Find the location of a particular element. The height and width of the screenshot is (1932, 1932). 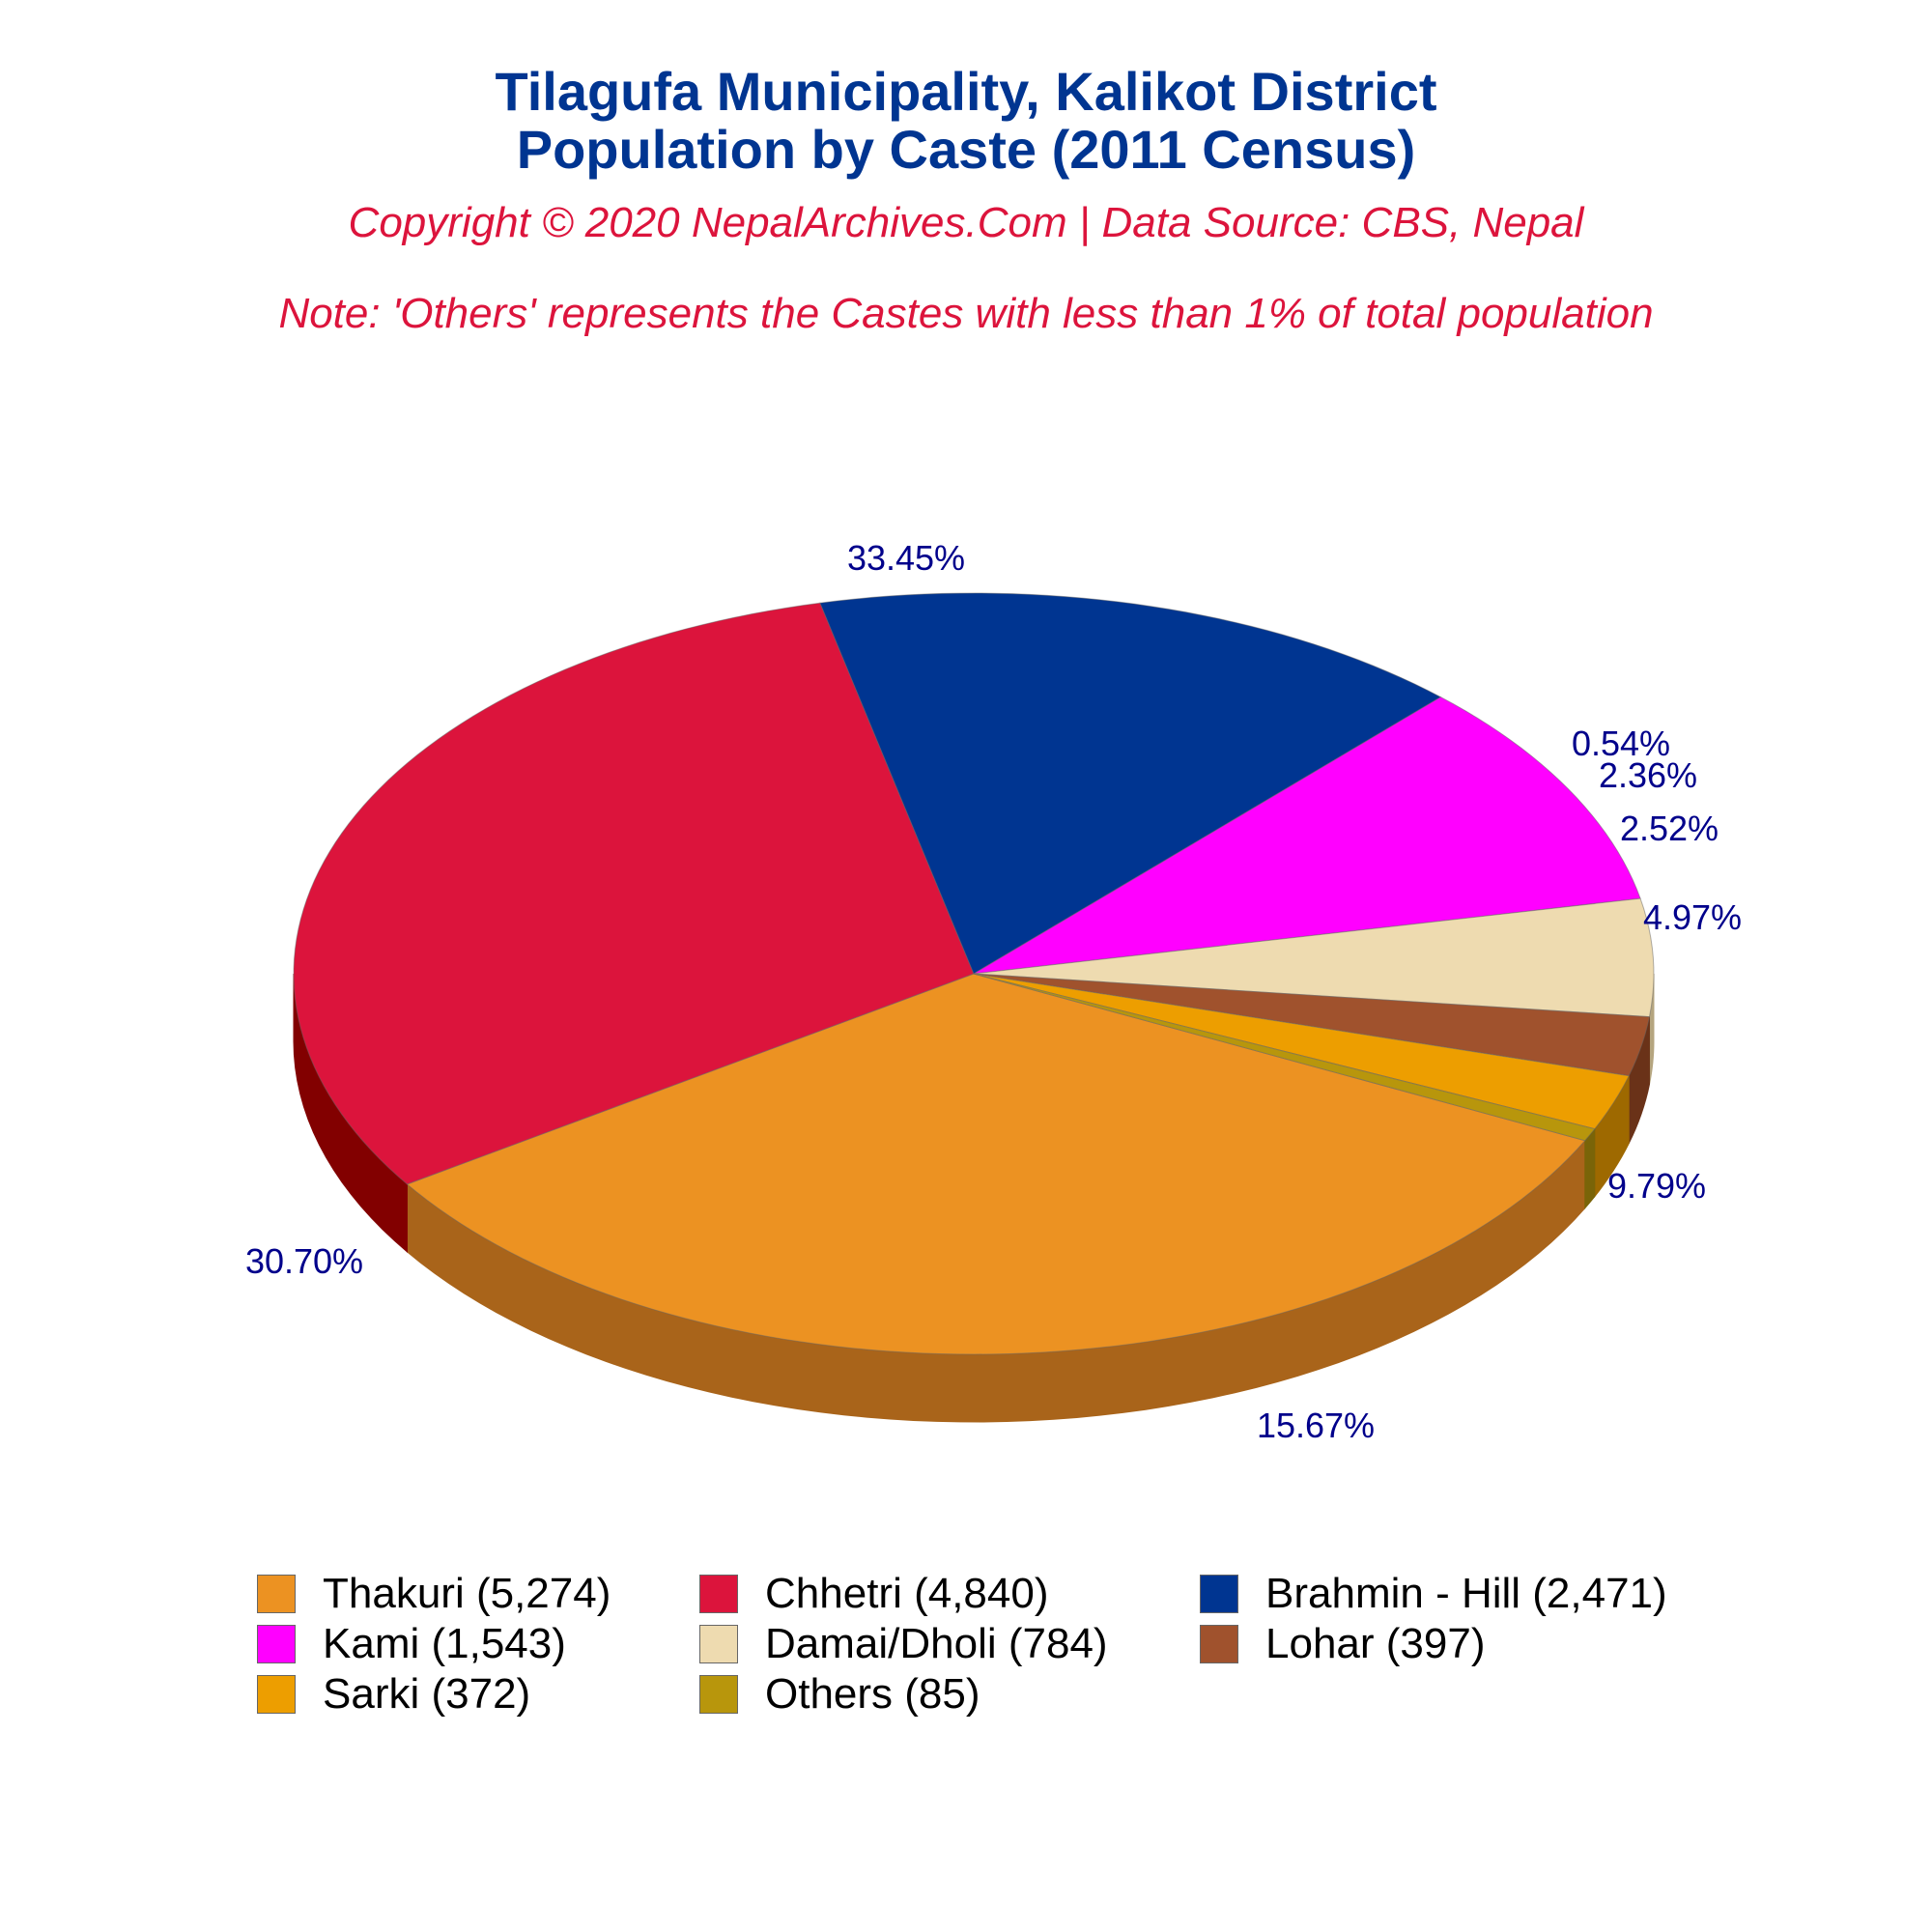

legend-item: Thakuri (5,274) is located at coordinates (434, 1594).